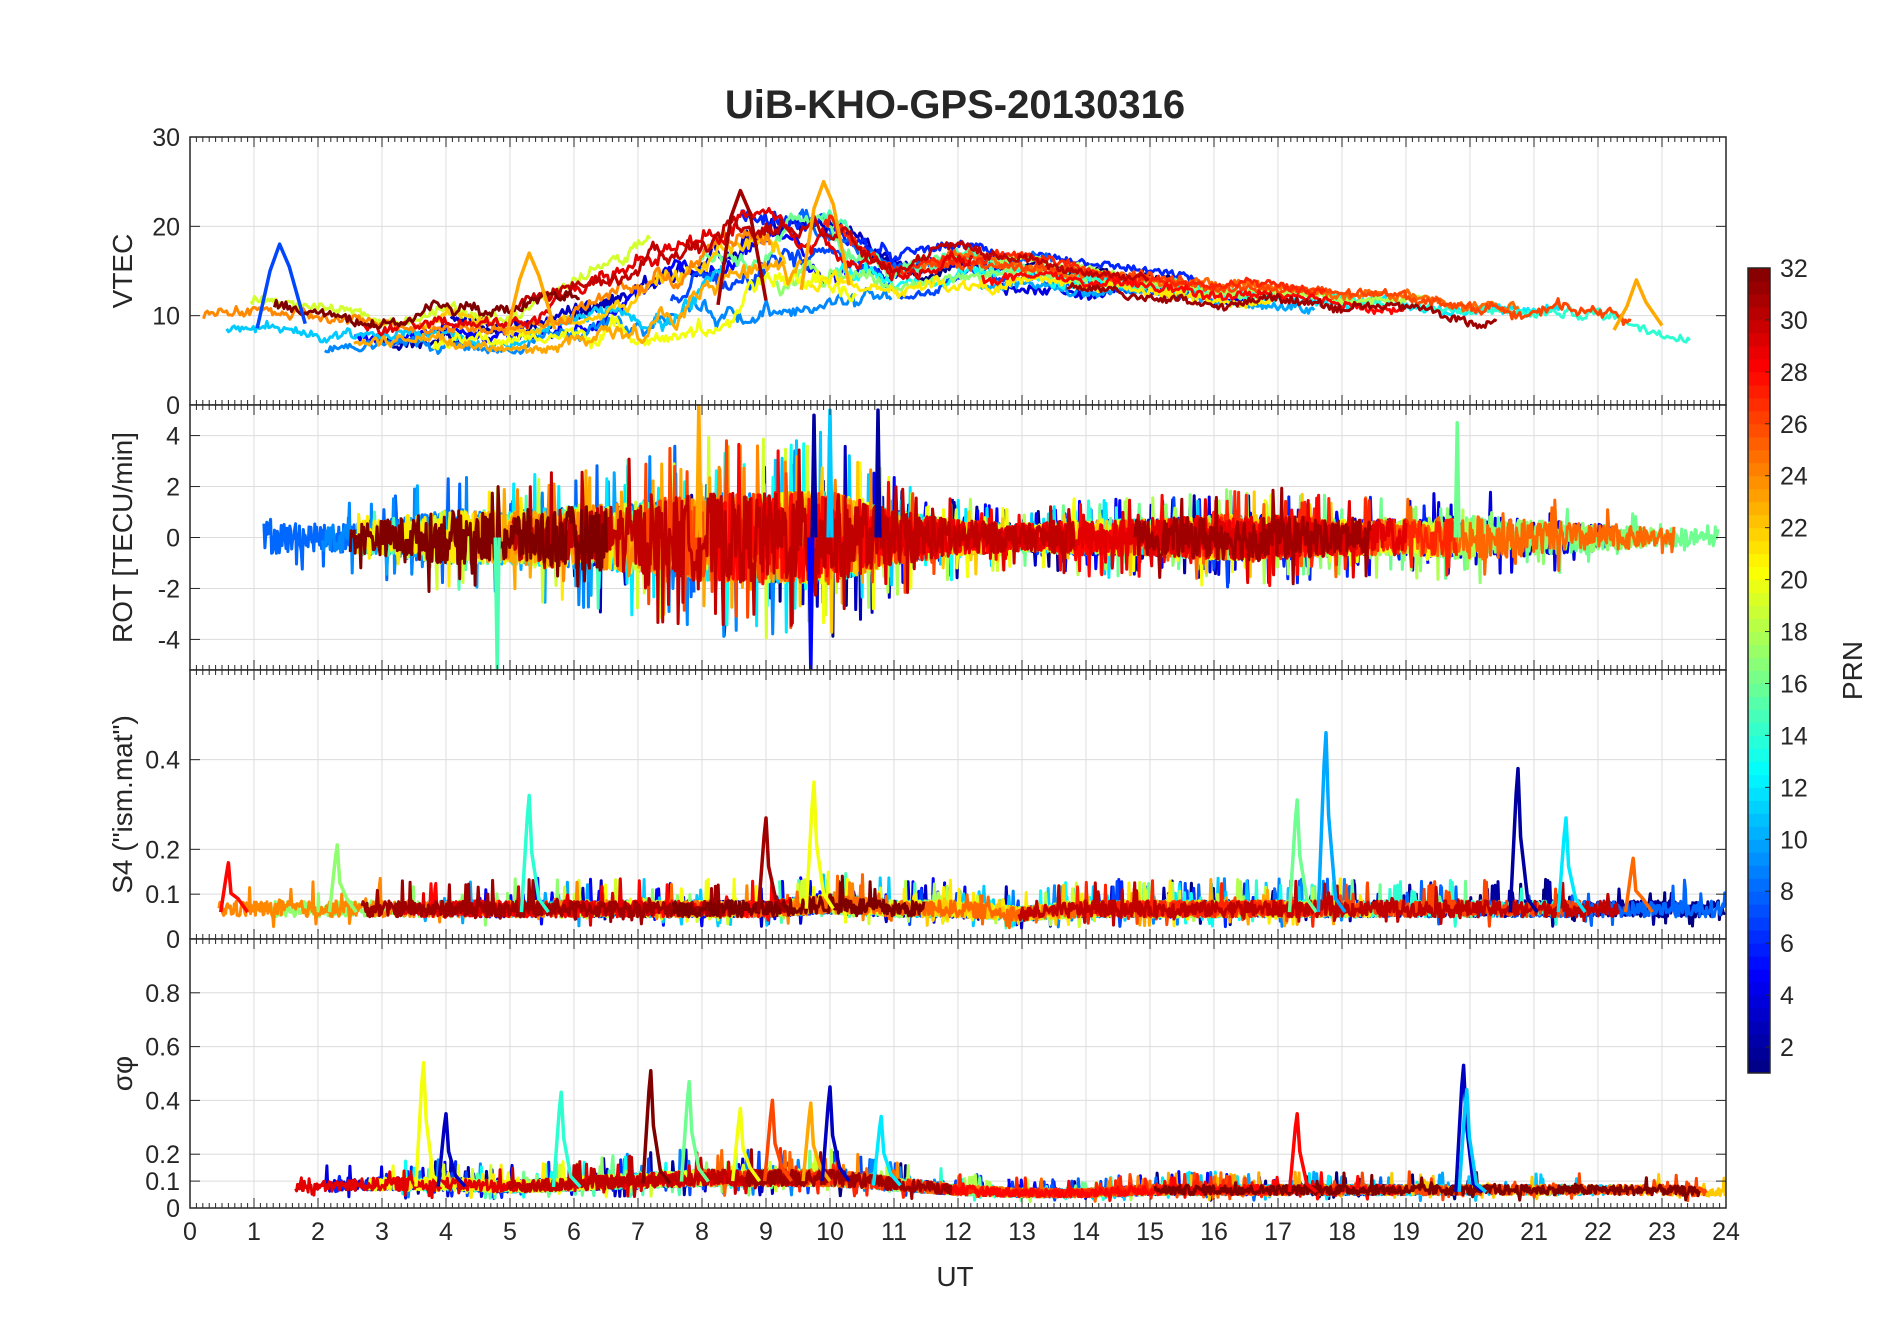 The image size is (1902, 1335). I want to click on y-axis-label: S4 ("ism.mat"), so click(122, 804).